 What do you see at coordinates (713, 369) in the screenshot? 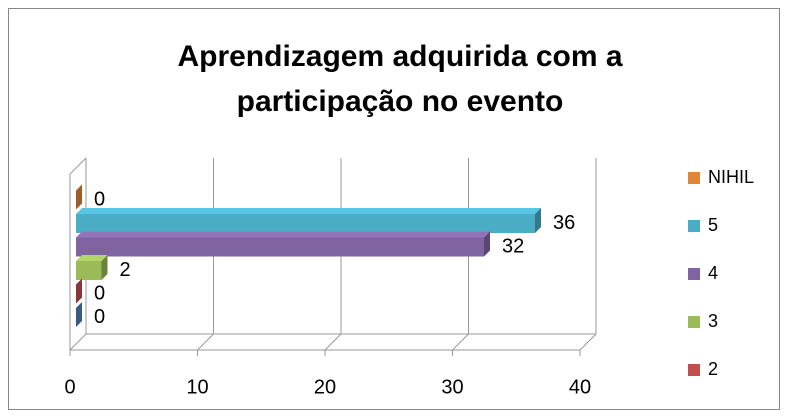
I see `legend-label: 2` at bounding box center [713, 369].